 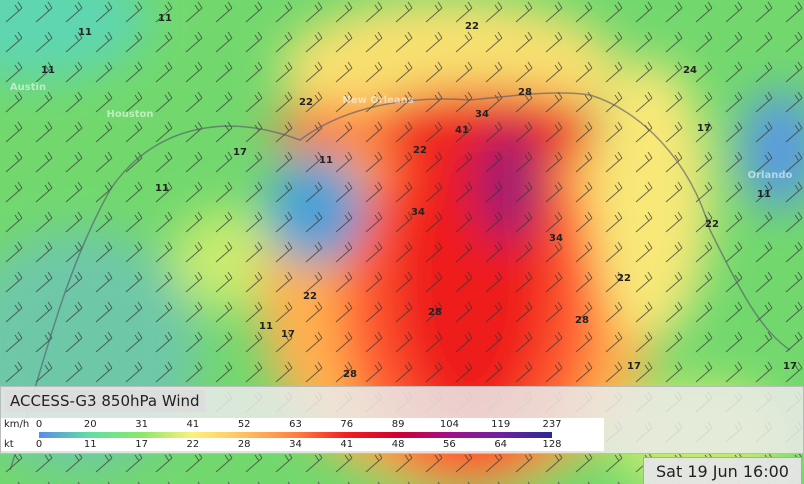 What do you see at coordinates (141, 444) in the screenshot?
I see `scale-tick-label: 17` at bounding box center [141, 444].